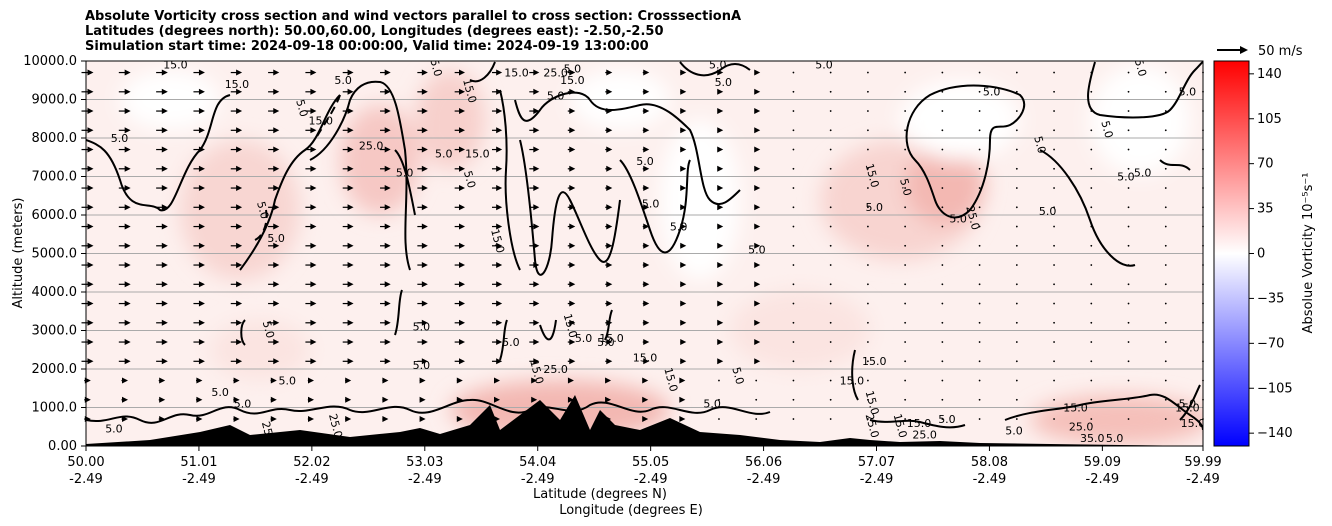 The width and height of the screenshot is (1332, 526). Describe the element at coordinates (240, 210) in the screenshot. I see `field-patch` at that location.